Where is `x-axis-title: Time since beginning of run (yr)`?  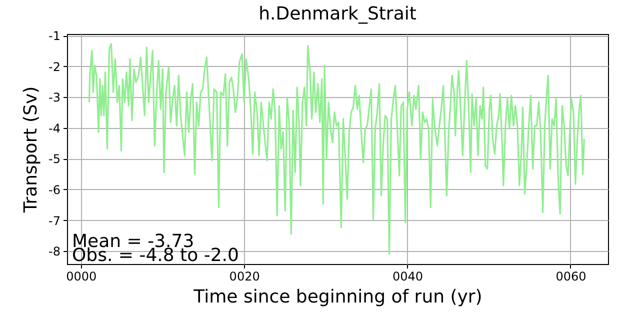 x-axis-title: Time since beginning of run (yr) is located at coordinates (337, 297).